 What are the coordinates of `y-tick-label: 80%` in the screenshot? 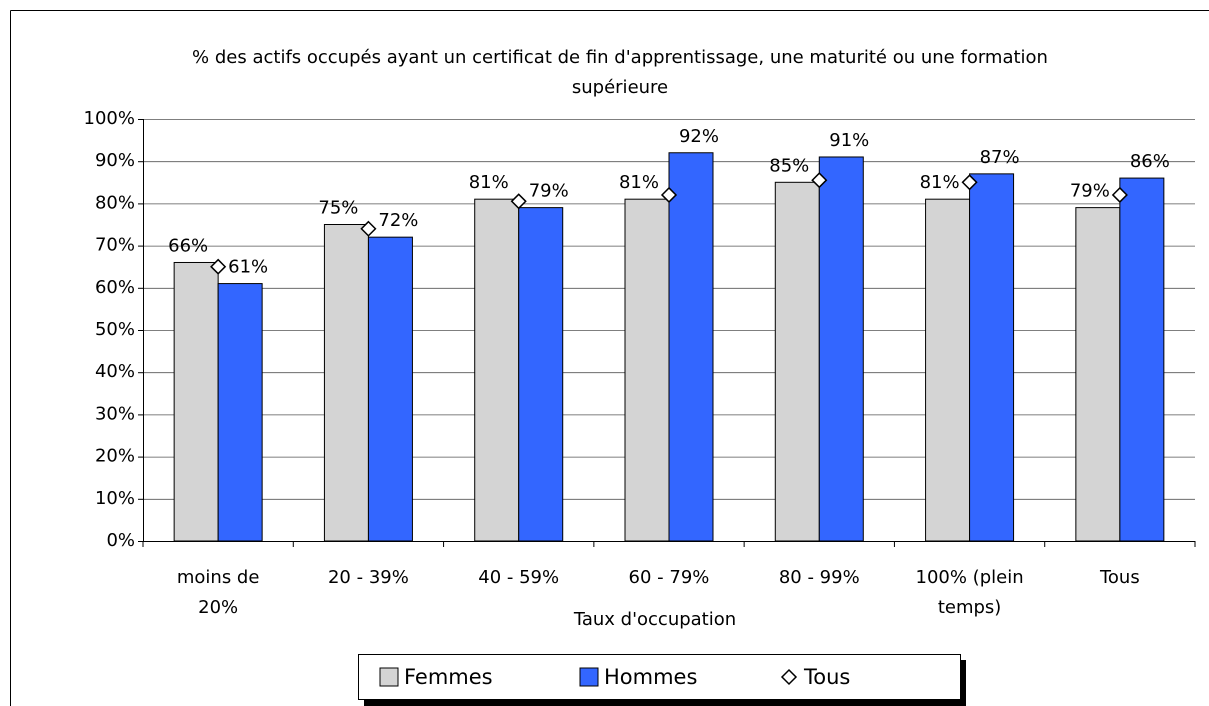 It's located at (115, 202).